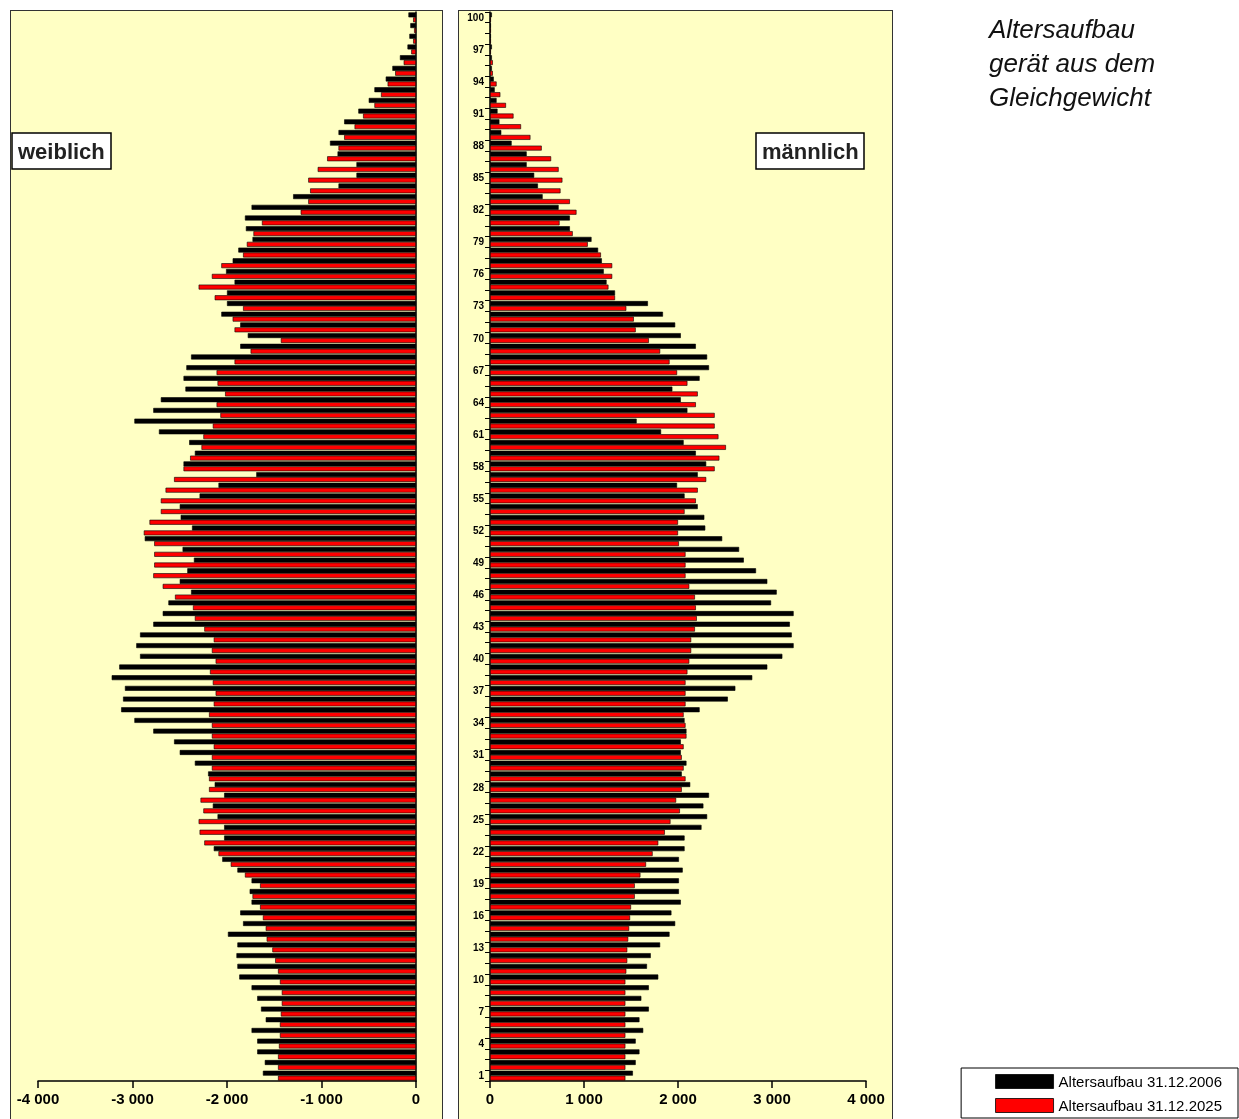  What do you see at coordinates (476, 17) in the screenshot?
I see `y-tick-label: 100` at bounding box center [476, 17].